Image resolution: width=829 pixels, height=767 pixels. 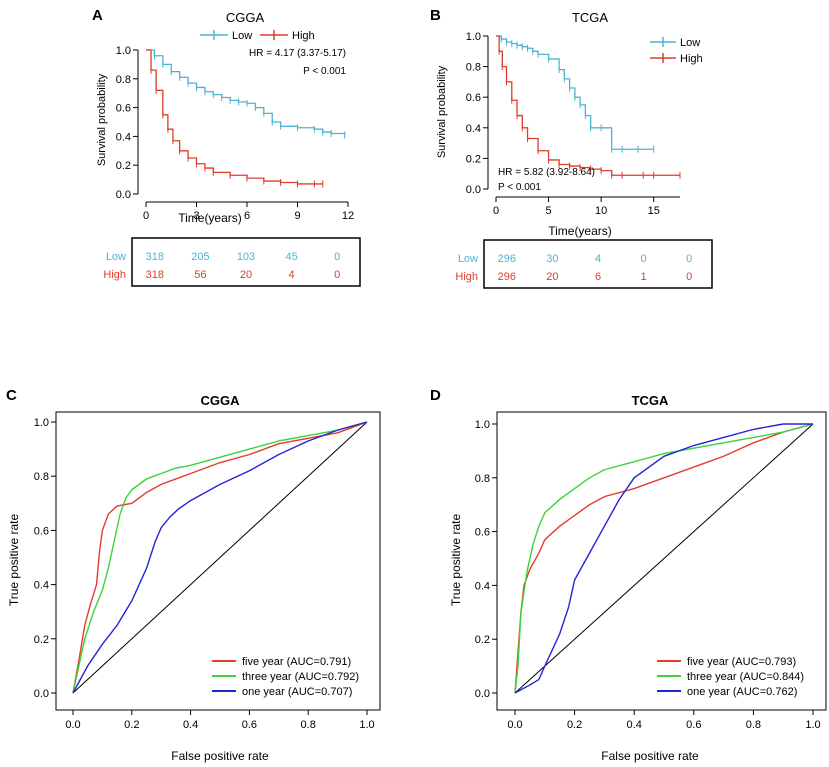 What do you see at coordinates (507, 277) in the screenshot?
I see `risk-count-high: 296` at bounding box center [507, 277].